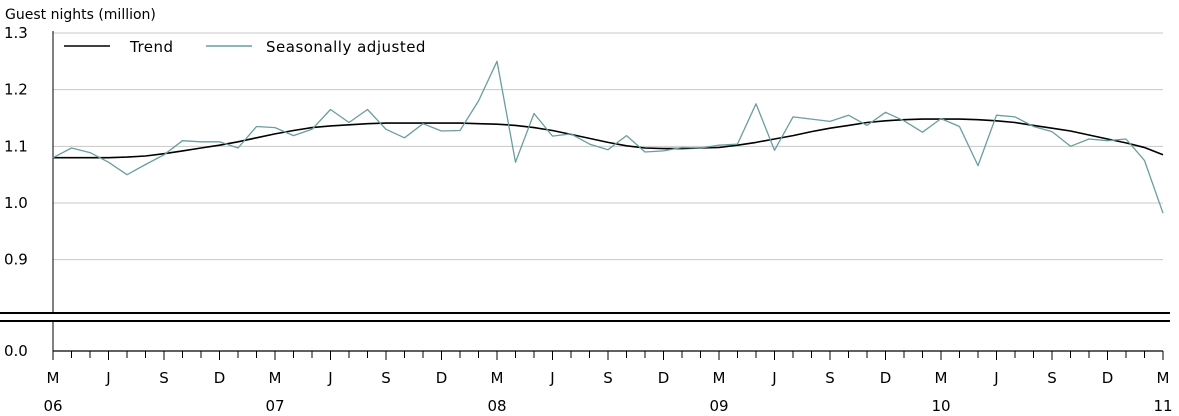 The image size is (1179, 416). Describe the element at coordinates (80, 15) in the screenshot. I see `y-axis-title: Guest nights (million)` at that location.